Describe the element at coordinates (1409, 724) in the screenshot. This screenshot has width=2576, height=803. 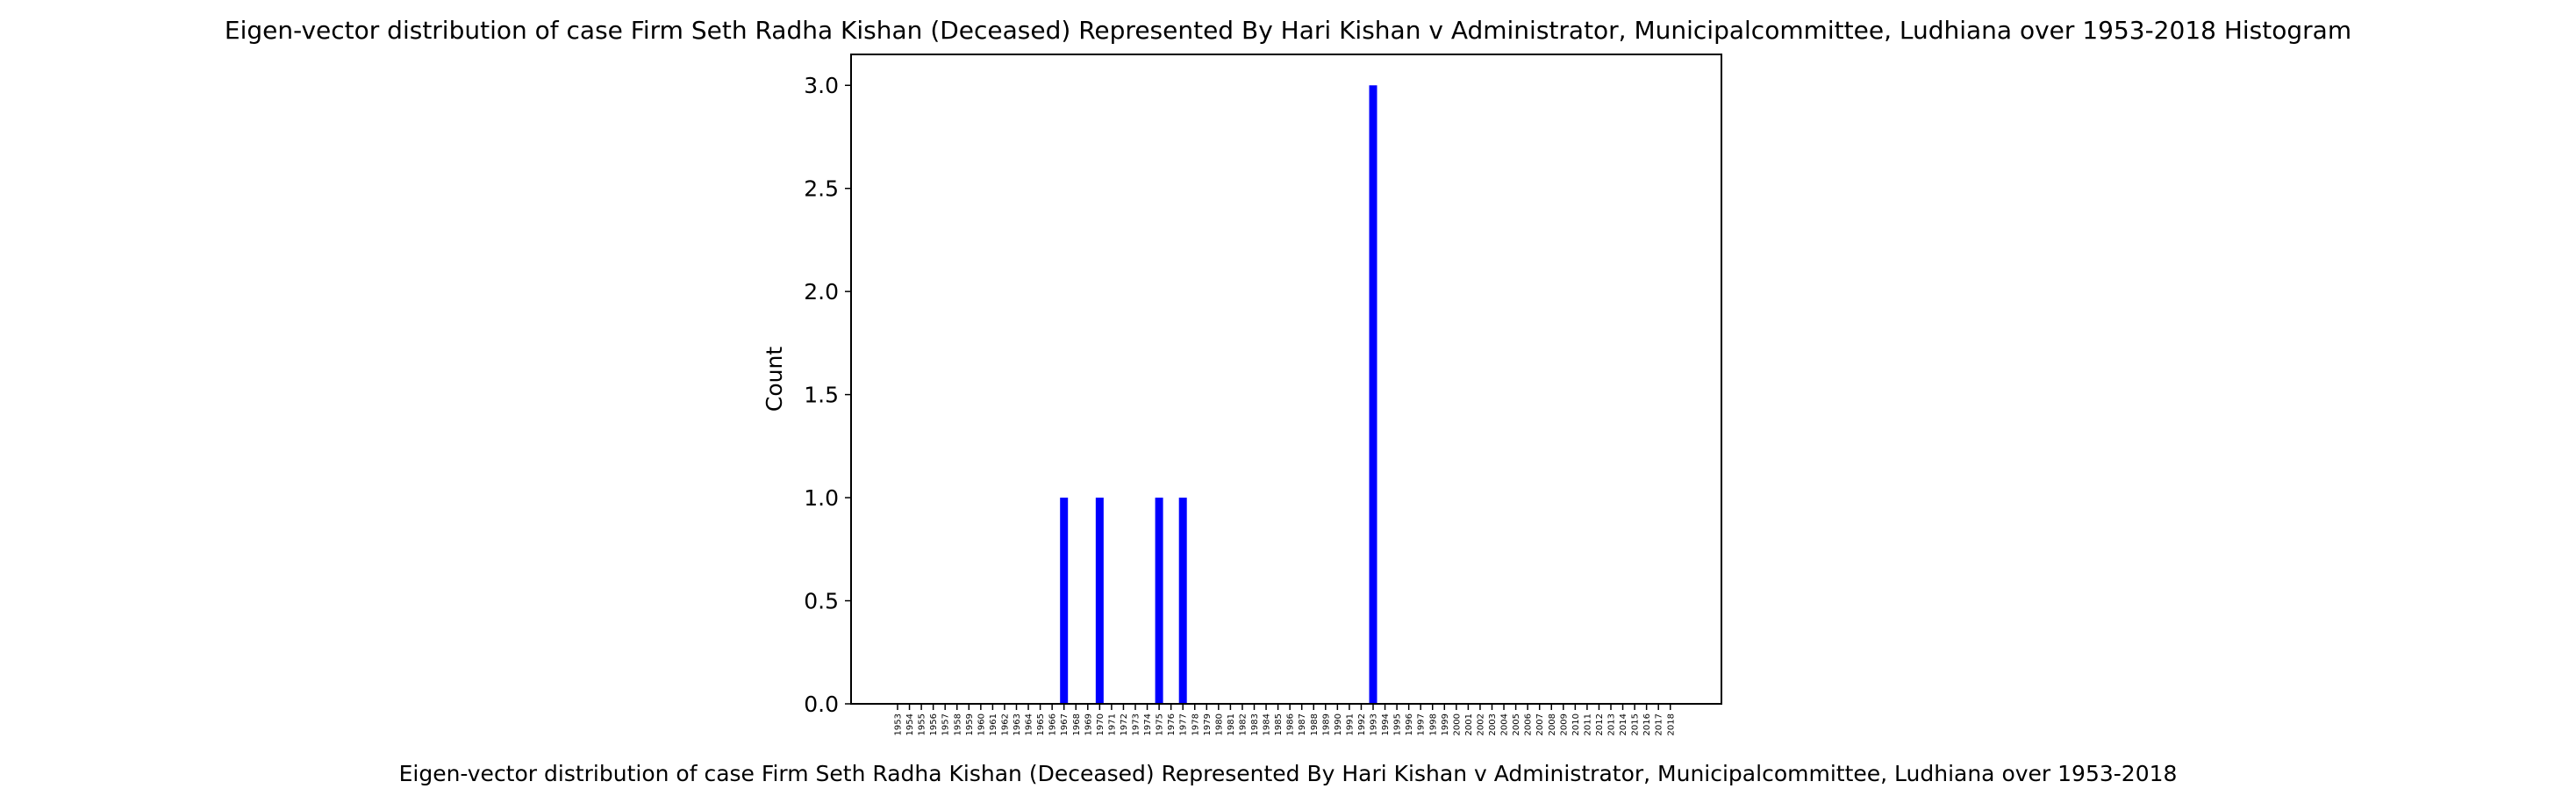
I see `x-tick-label-1996: 1996` at that location.